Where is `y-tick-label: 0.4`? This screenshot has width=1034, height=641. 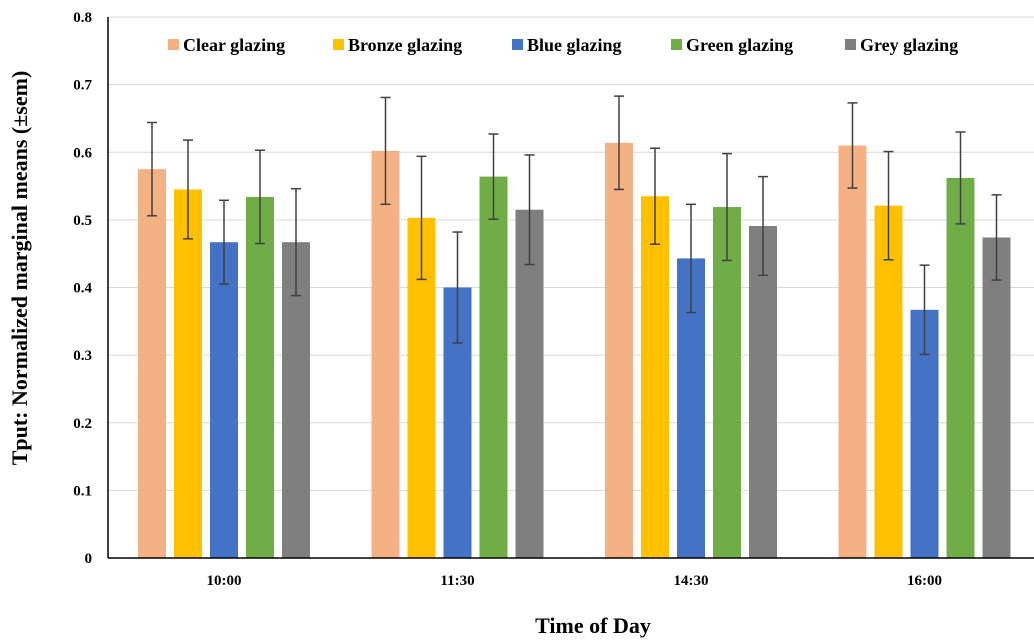
y-tick-label: 0.4 is located at coordinates (82, 289).